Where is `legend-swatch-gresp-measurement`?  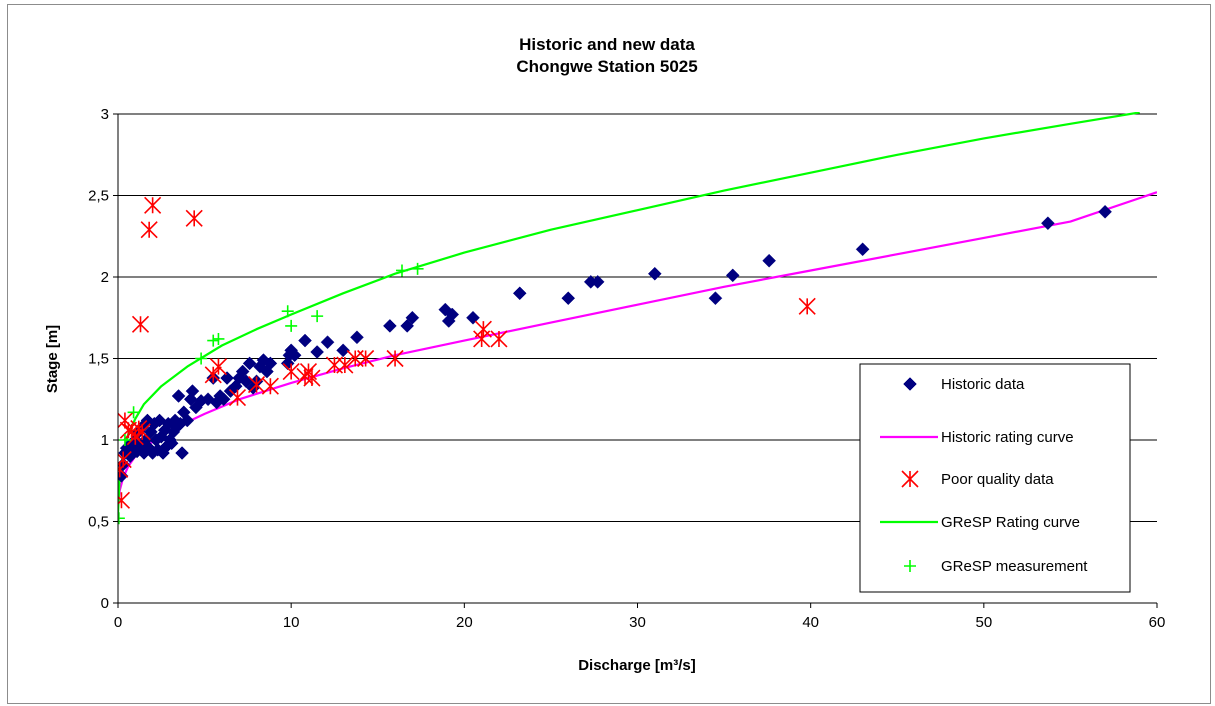
legend-swatch-gresp-measurement is located at coordinates (910, 566).